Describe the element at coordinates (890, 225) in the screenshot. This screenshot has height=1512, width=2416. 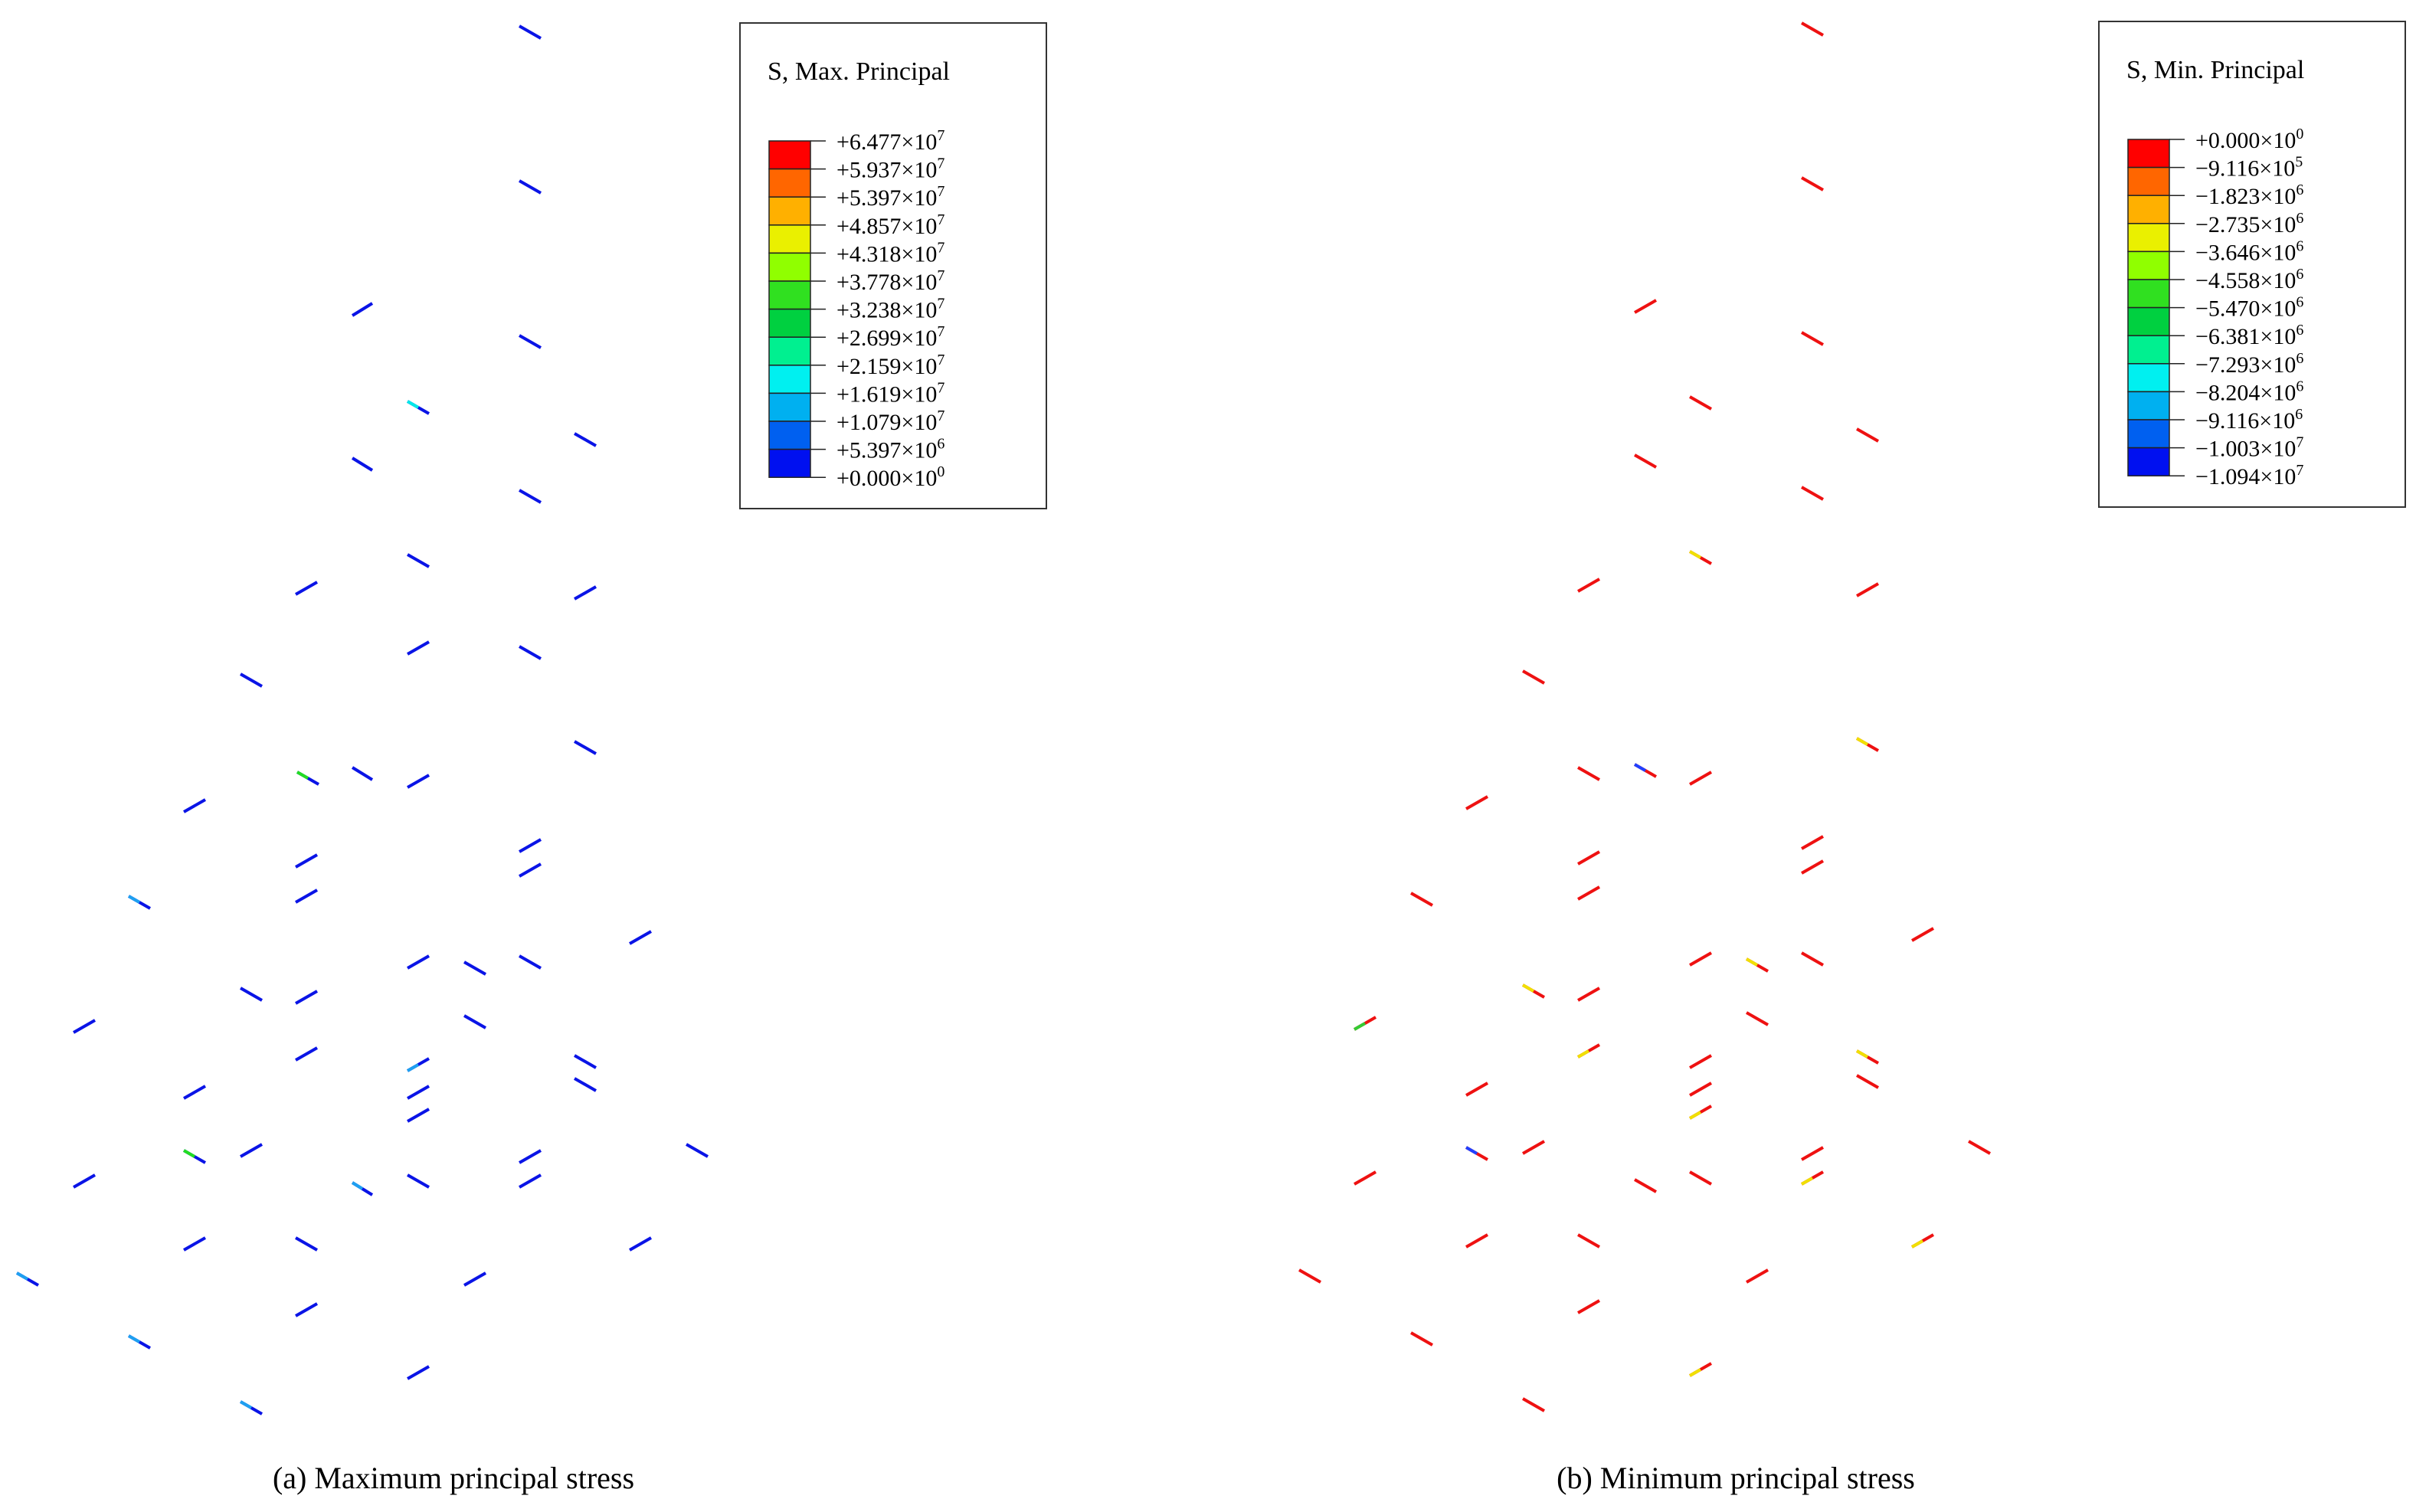
I see `colorbar-tick-label: +4.857×107` at that location.